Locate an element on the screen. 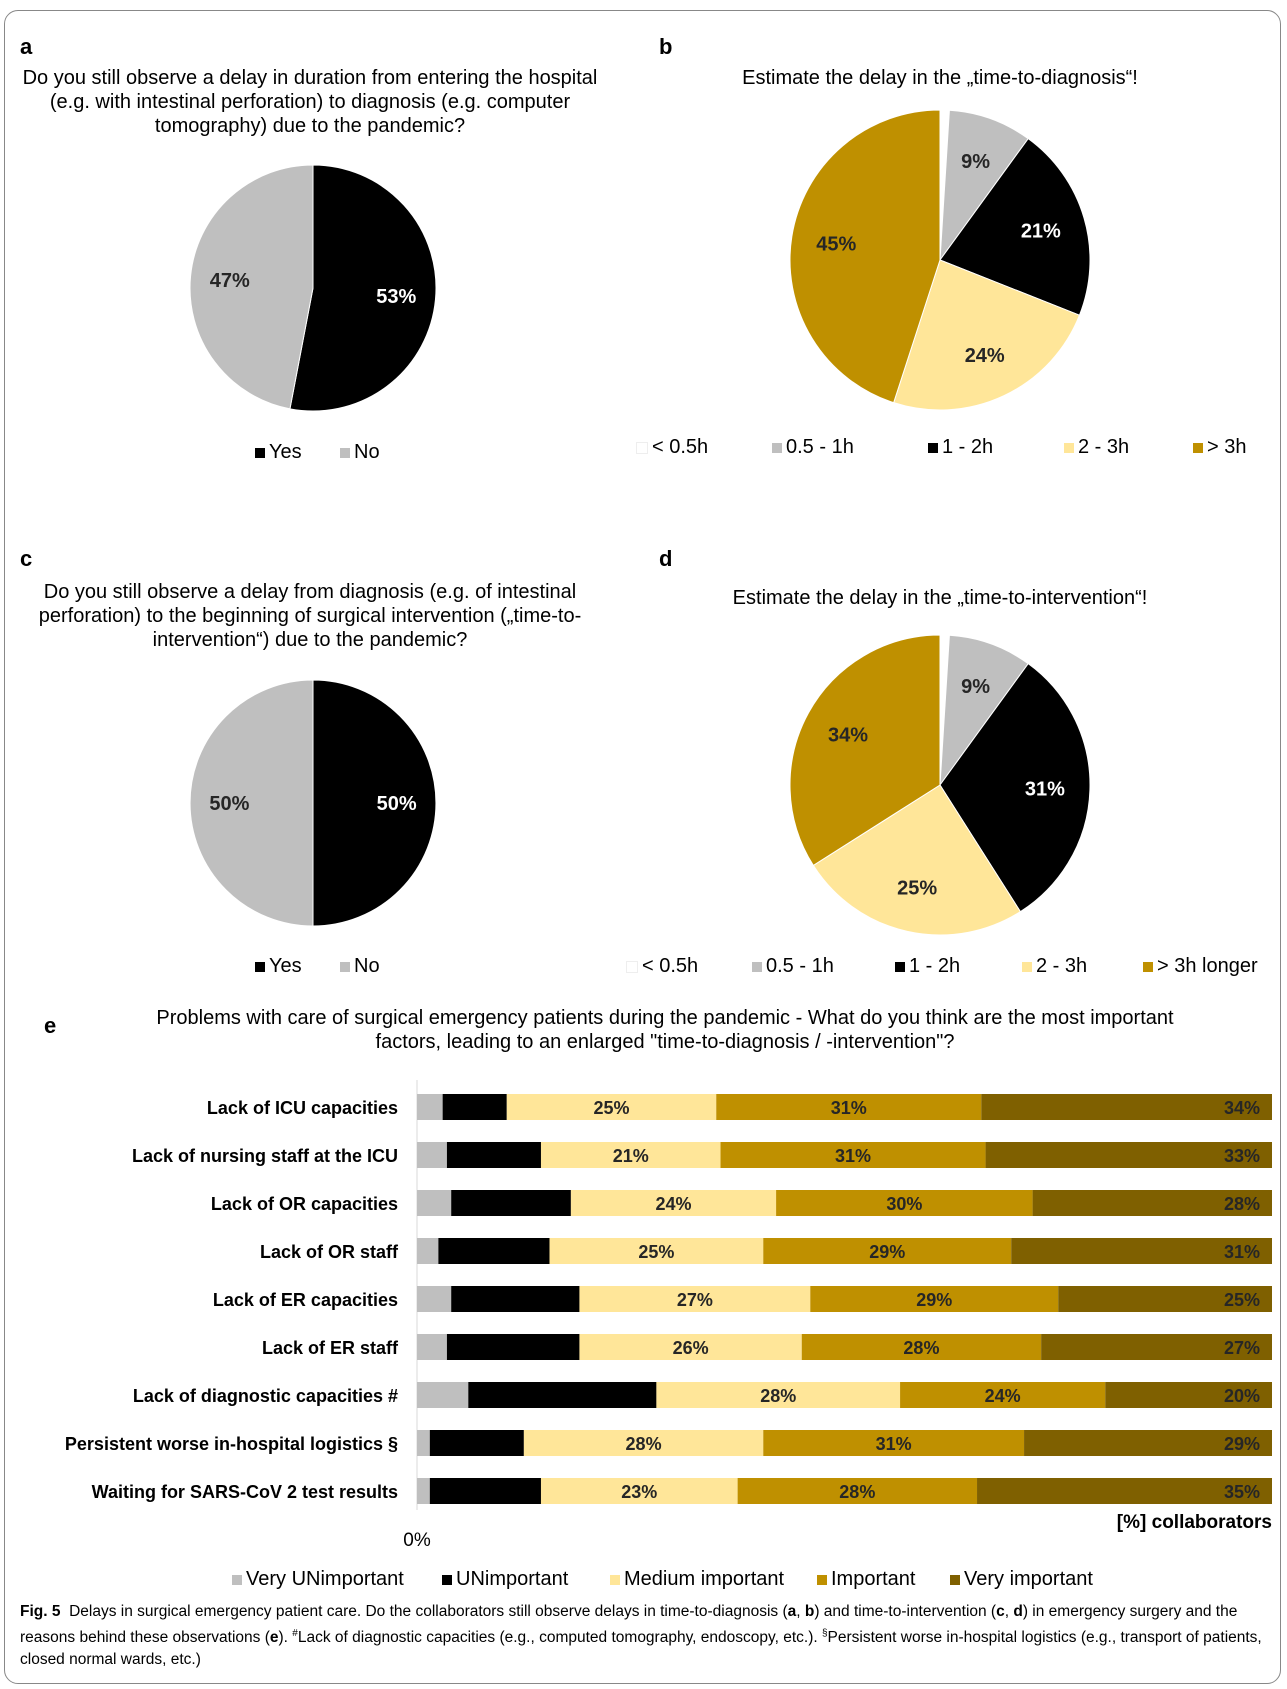 The width and height of the screenshot is (1287, 1689). legend-item-0-5-1h: 0.5 - 1h is located at coordinates (793, 966).